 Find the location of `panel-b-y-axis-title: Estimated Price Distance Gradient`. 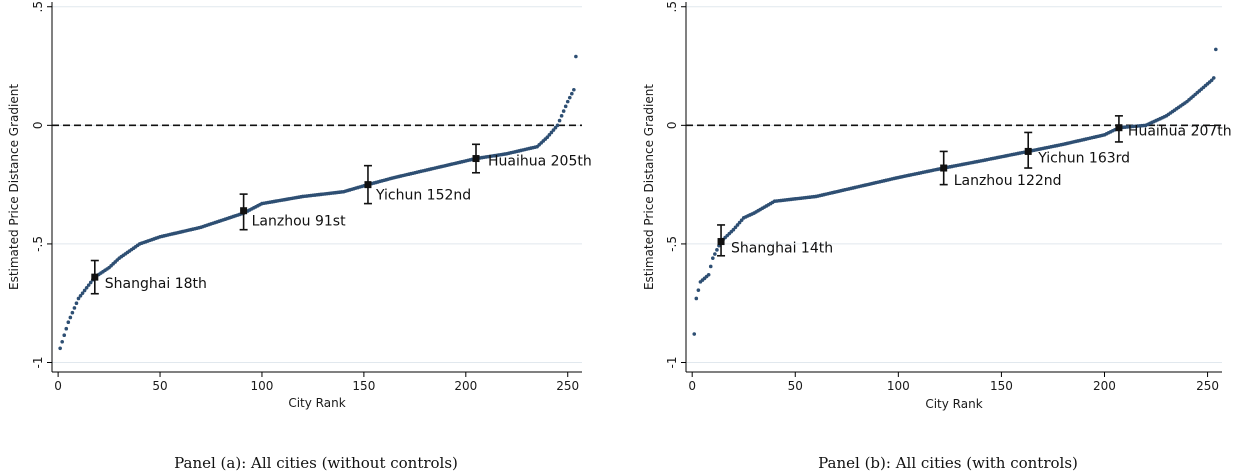

panel-b-y-axis-title: Estimated Price Distance Gradient is located at coordinates (649, 187).